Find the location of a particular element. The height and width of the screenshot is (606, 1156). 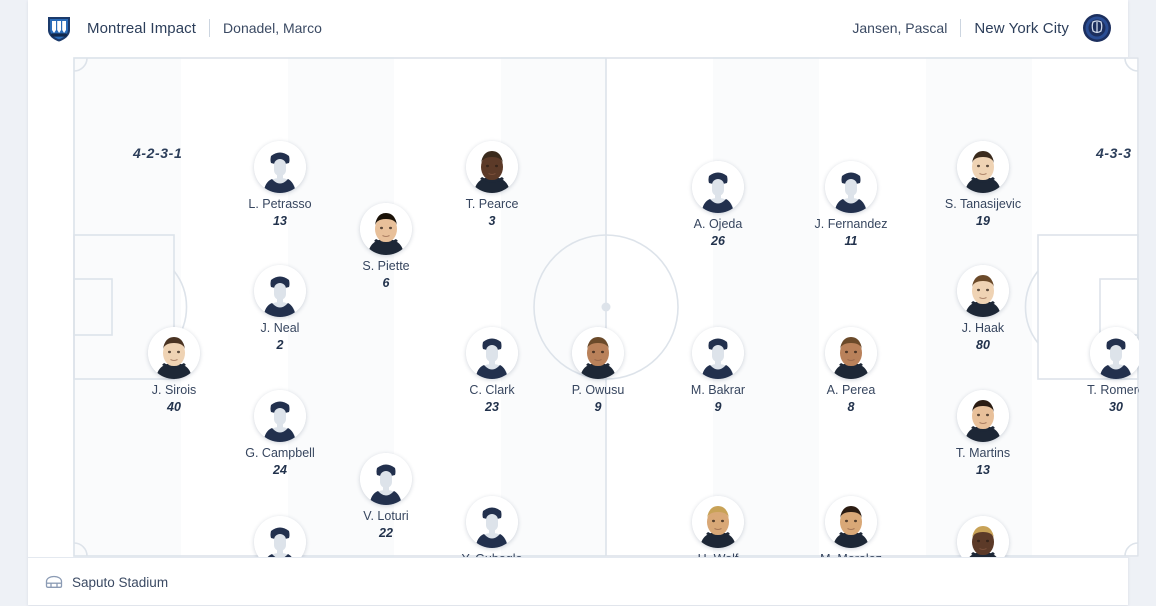

player-marker: M. Bakrar 9 is located at coordinates (718, 370).